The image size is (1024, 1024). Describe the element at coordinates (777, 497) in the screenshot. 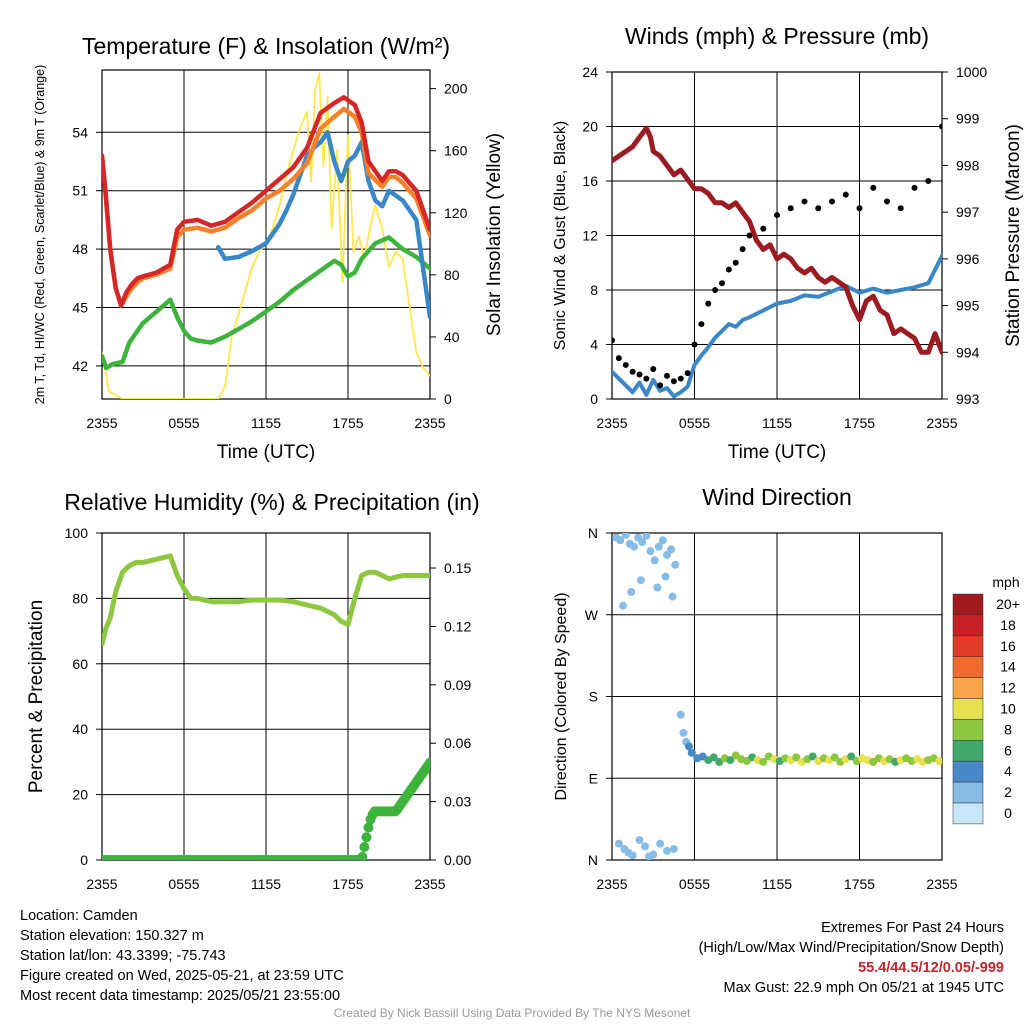

I see `chart-title-wind-direction: Wind Direction` at that location.